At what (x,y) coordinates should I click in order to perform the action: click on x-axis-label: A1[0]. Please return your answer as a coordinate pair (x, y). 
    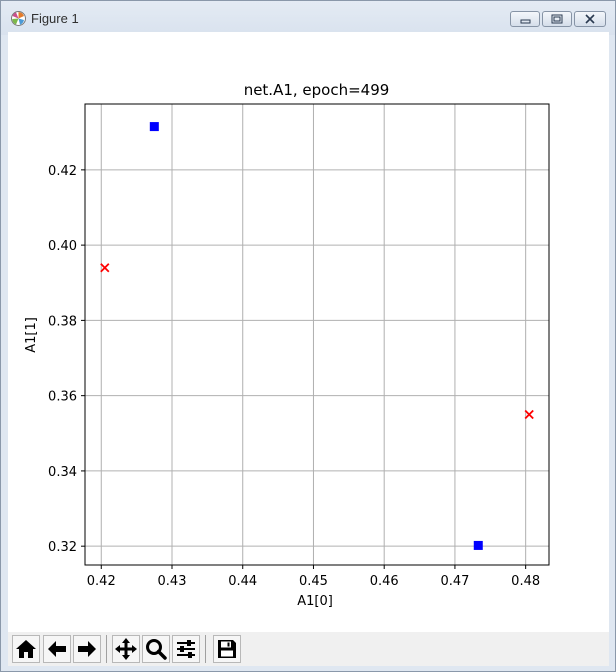
    Looking at the image, I should click on (315, 601).